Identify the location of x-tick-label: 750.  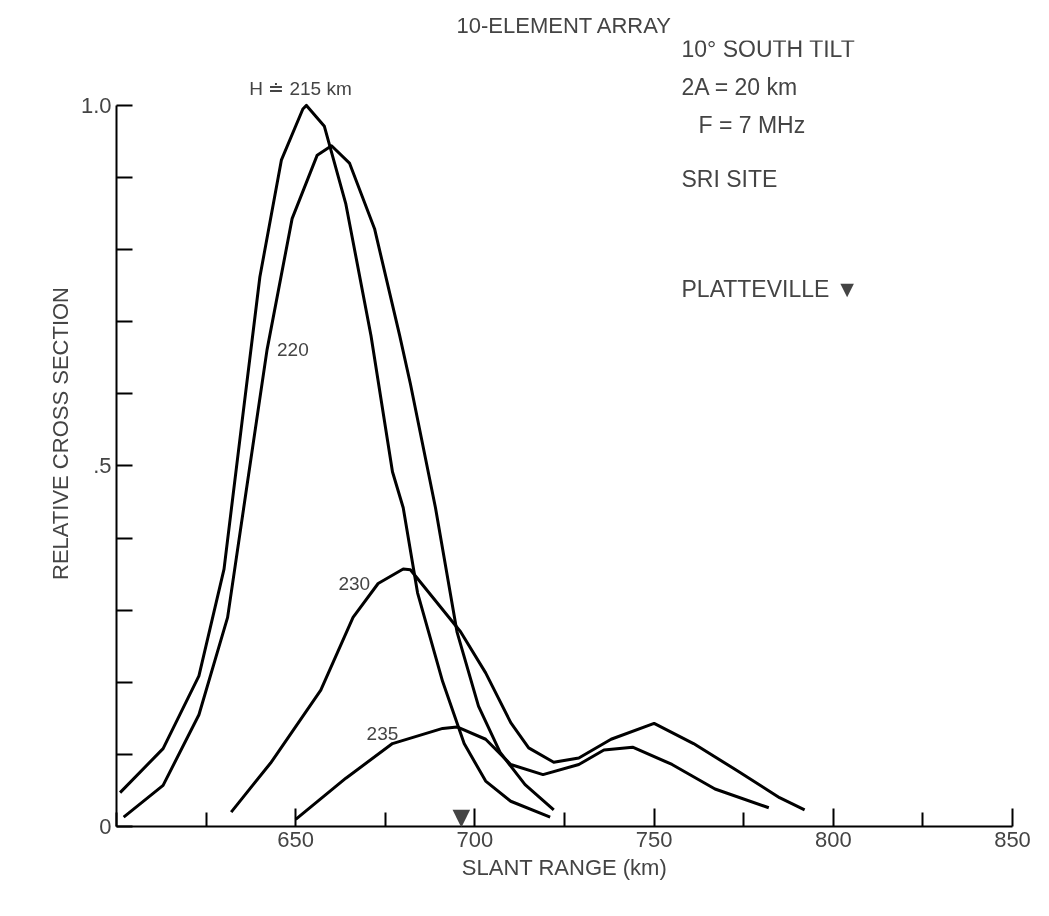
(654, 839).